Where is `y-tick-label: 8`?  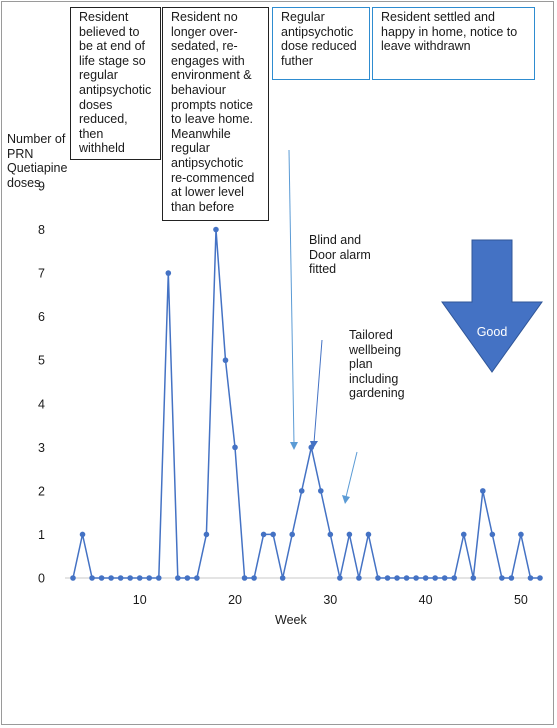 y-tick-label: 8 is located at coordinates (41, 230).